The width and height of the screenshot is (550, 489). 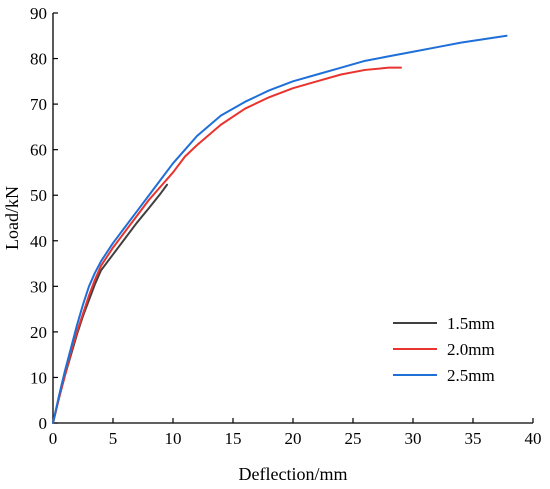 What do you see at coordinates (43, 423) in the screenshot?
I see `y-tick-label: 0` at bounding box center [43, 423].